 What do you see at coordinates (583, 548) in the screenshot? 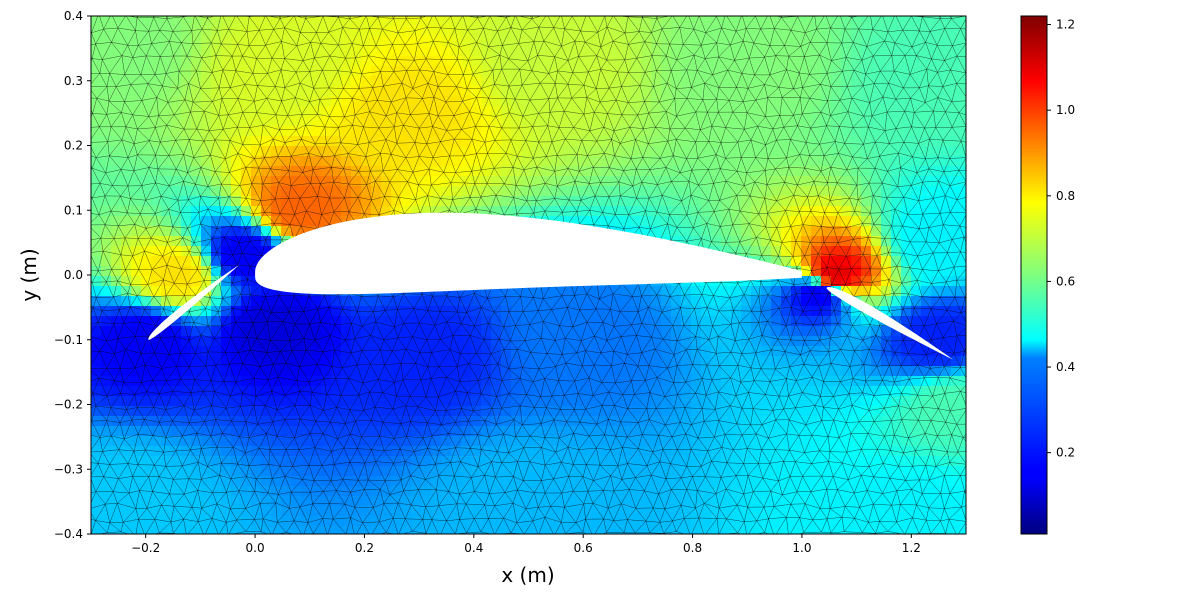
I see `x-tick-label: 0.6` at bounding box center [583, 548].